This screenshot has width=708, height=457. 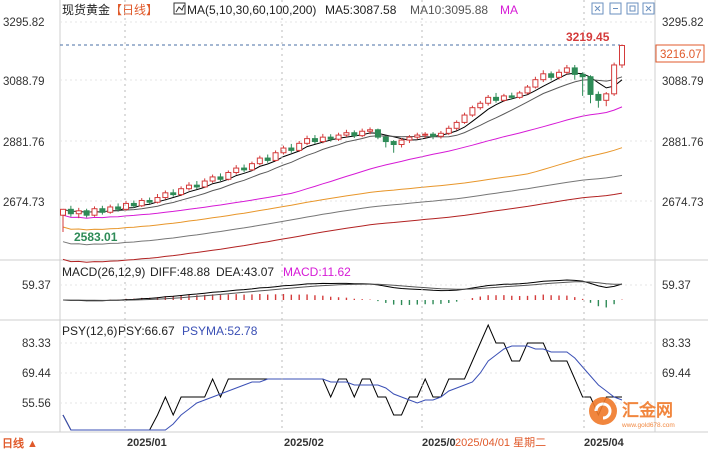 What do you see at coordinates (588, 37) in the screenshot?
I see `high-price-label: 3219.45` at bounding box center [588, 37].